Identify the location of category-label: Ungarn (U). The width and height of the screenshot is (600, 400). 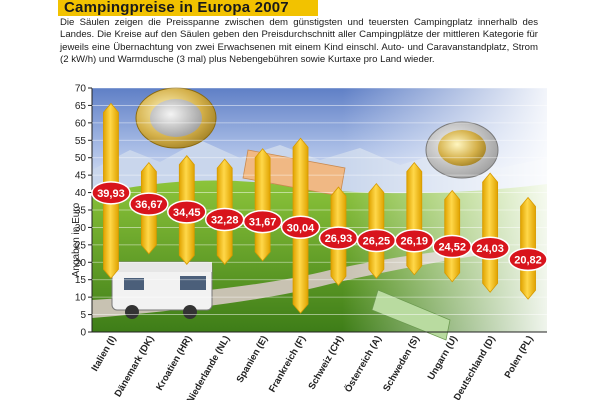
(443, 358).